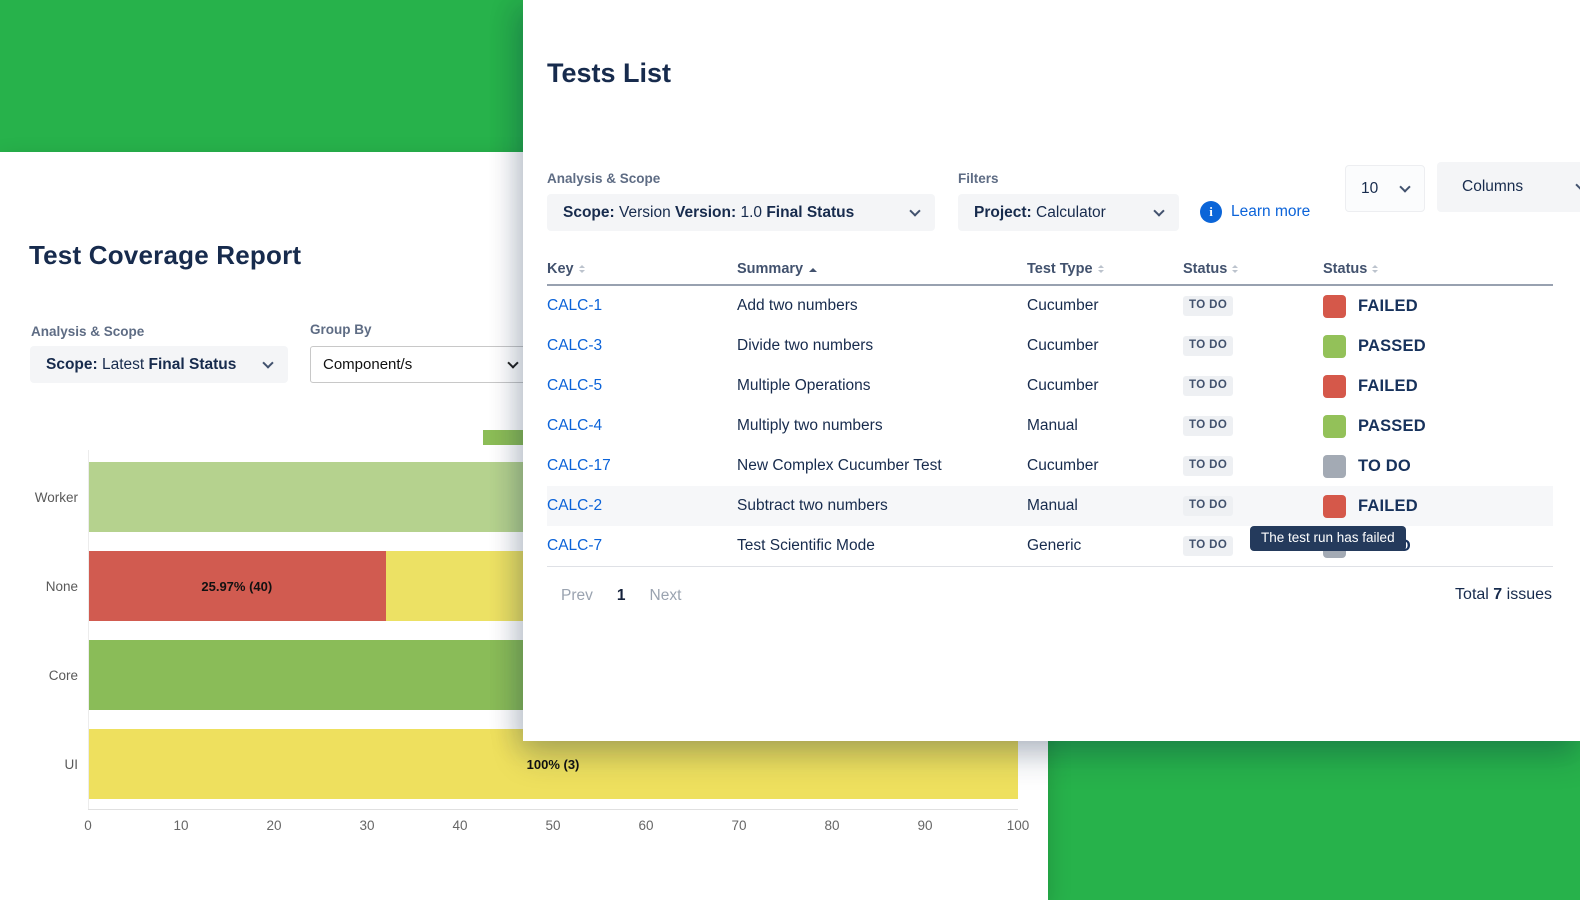 The image size is (1580, 900). What do you see at coordinates (813, 268) in the screenshot?
I see `sort-asc-icon` at bounding box center [813, 268].